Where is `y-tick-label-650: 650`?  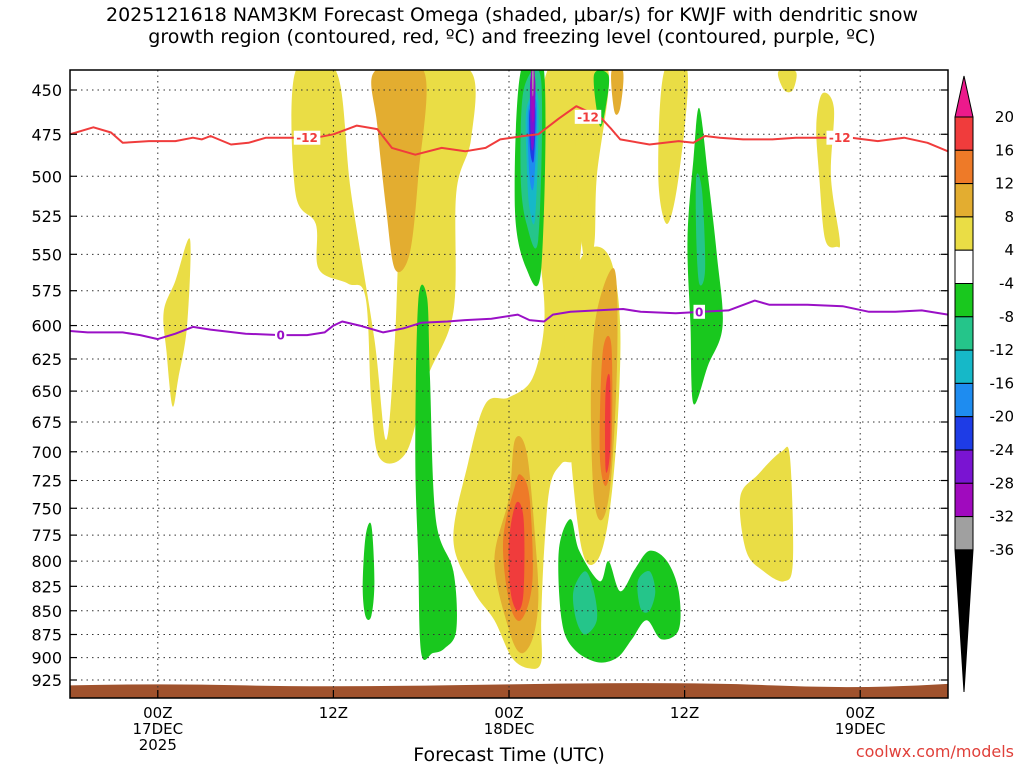 y-tick-label-650: 650 is located at coordinates (46, 391).